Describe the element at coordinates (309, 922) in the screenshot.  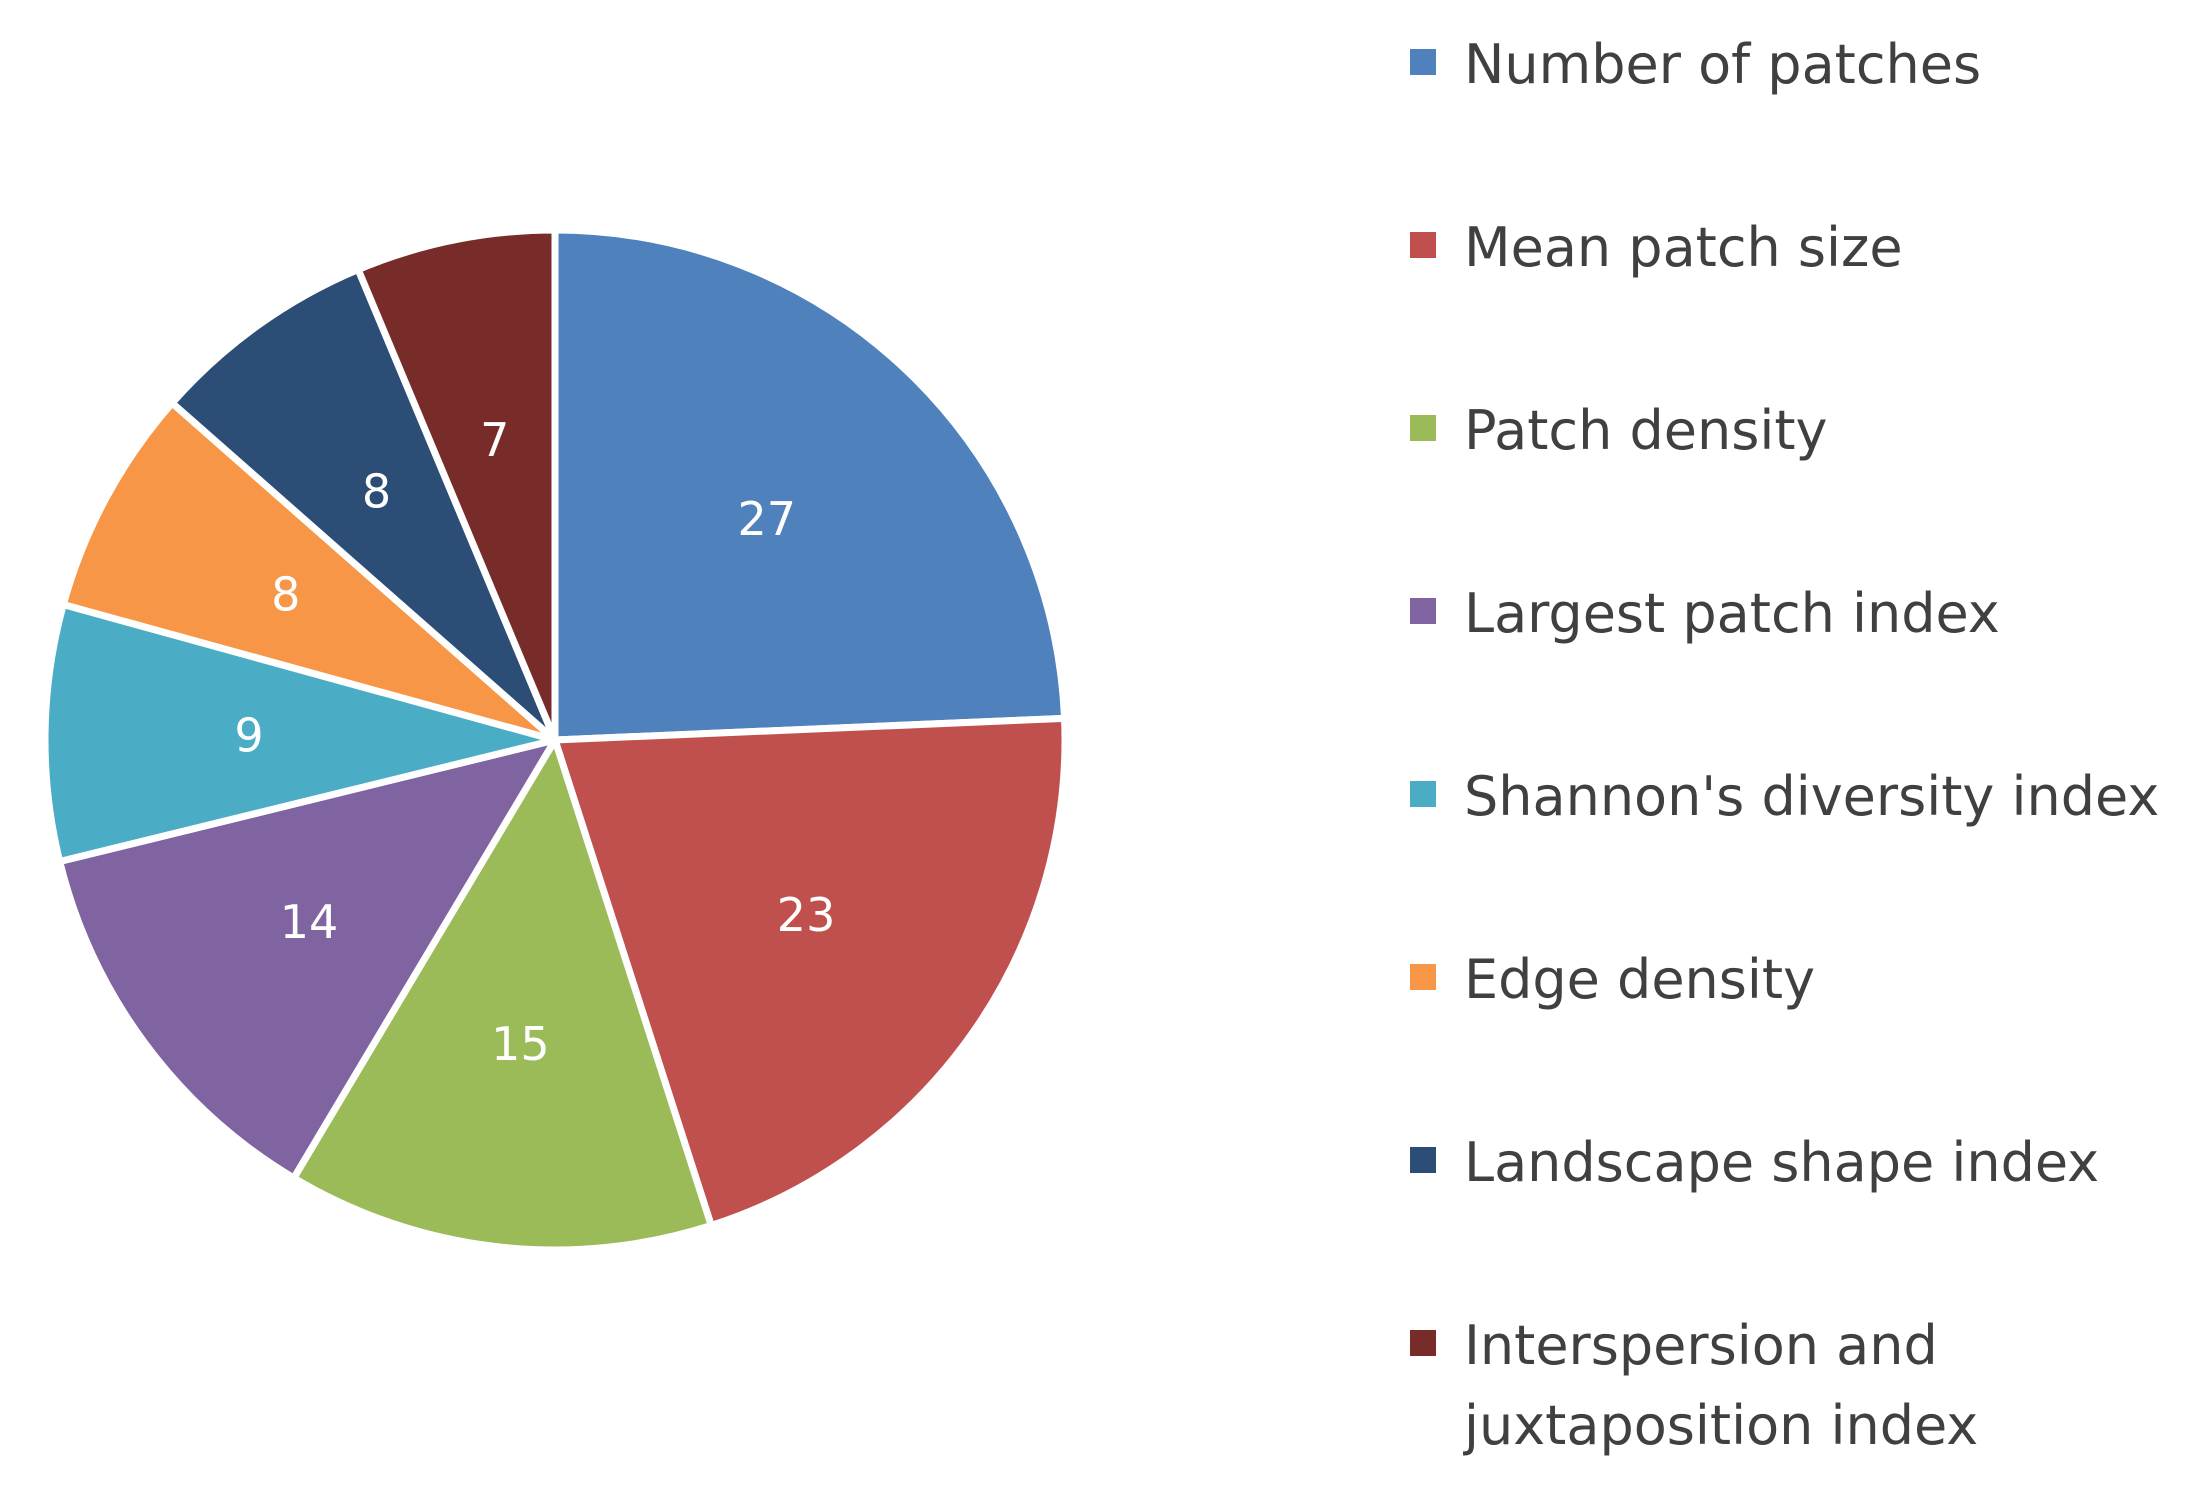
I see `slice-data-label: 14` at that location.